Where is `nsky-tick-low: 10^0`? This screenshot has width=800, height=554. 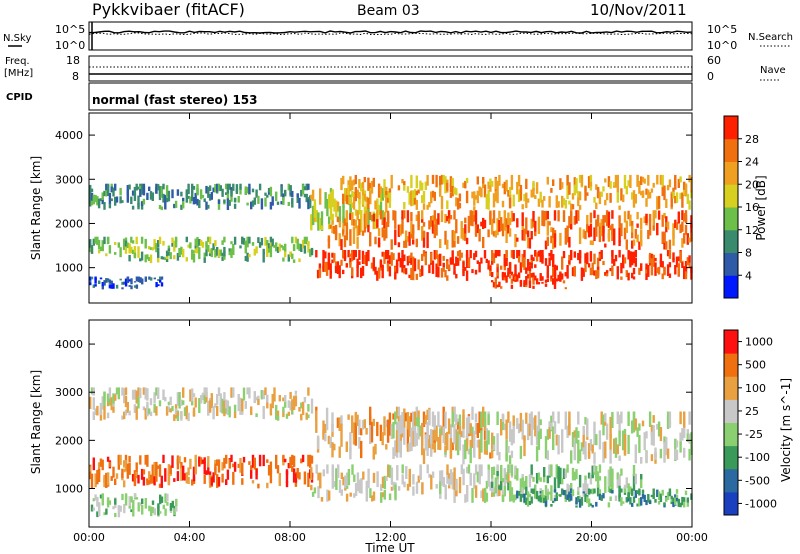 nsky-tick-low: 10^0 is located at coordinates (70, 45).